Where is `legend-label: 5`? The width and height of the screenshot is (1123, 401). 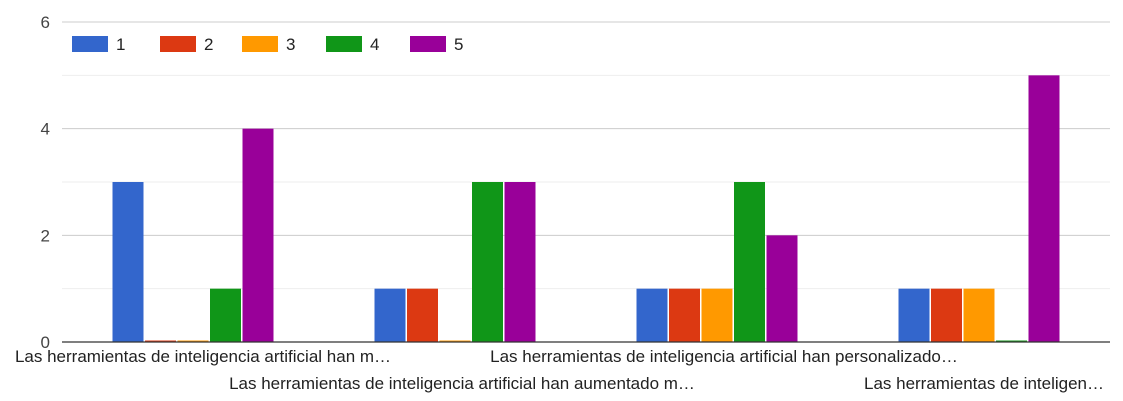 legend-label: 5 is located at coordinates (458, 44).